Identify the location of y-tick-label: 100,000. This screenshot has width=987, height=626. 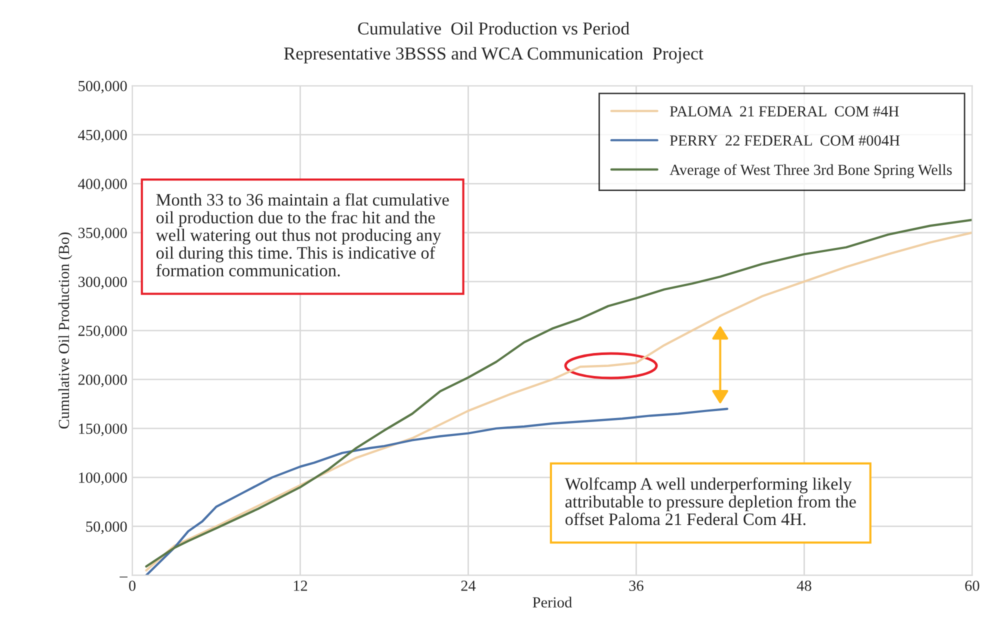
(103, 479).